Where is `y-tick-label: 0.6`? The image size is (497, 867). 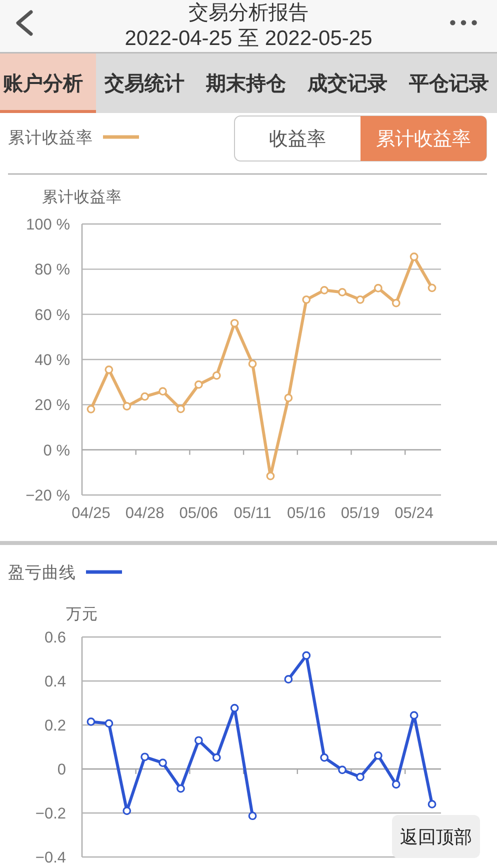
y-tick-label: 0.6 is located at coordinates (55, 638).